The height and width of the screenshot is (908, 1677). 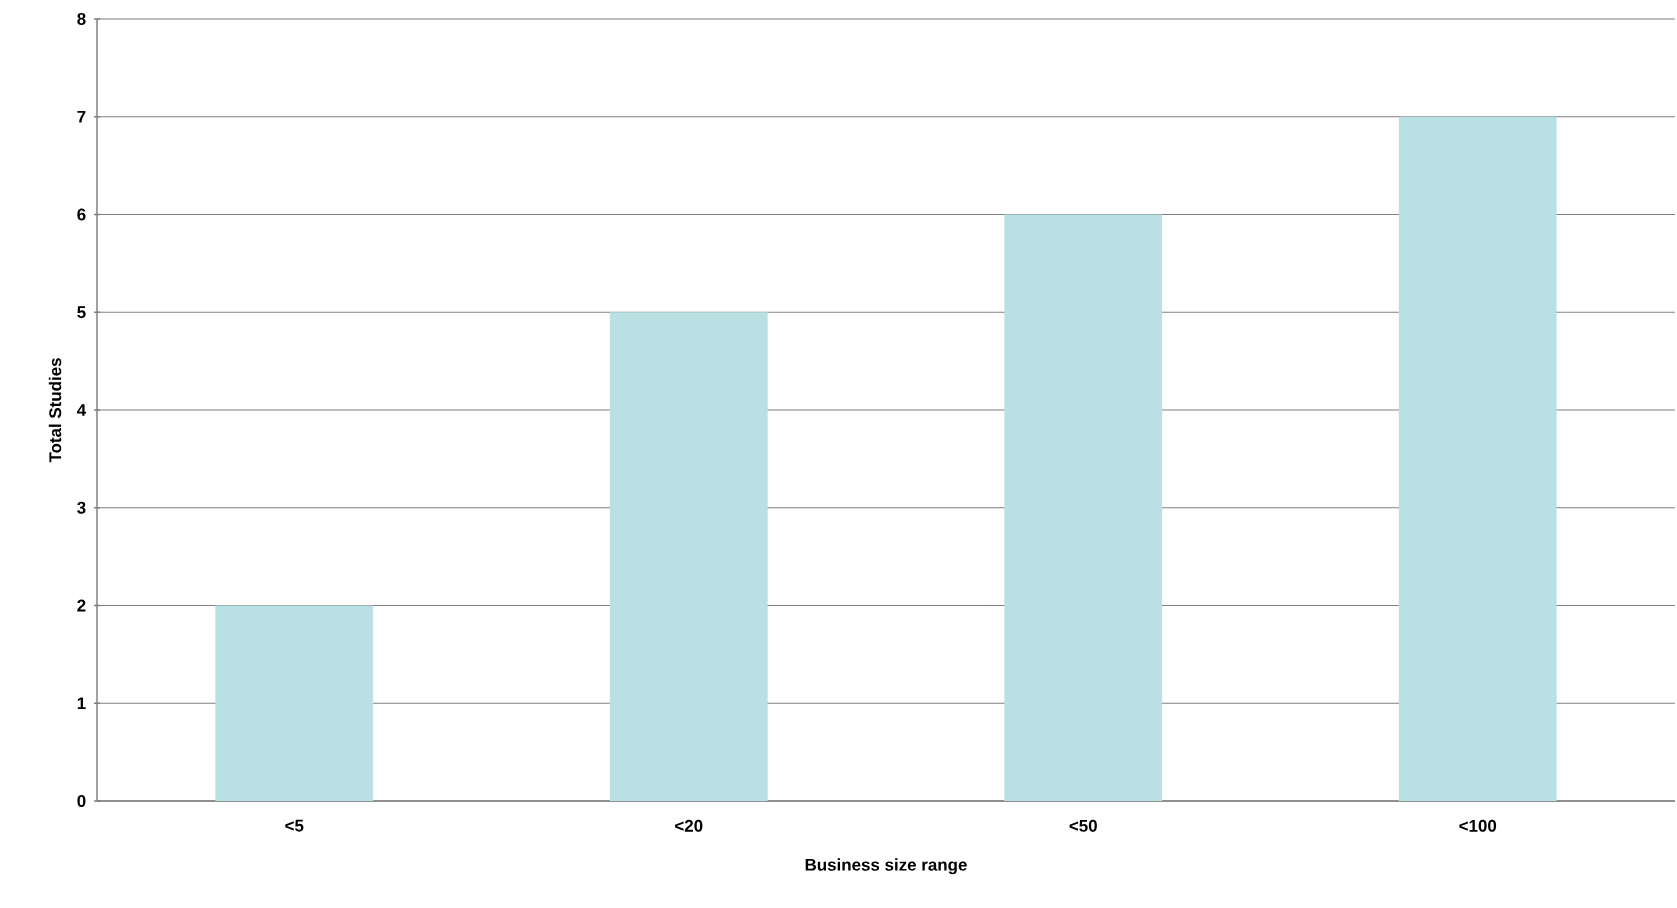 What do you see at coordinates (81, 214) in the screenshot?
I see `y-tick-label: 6` at bounding box center [81, 214].